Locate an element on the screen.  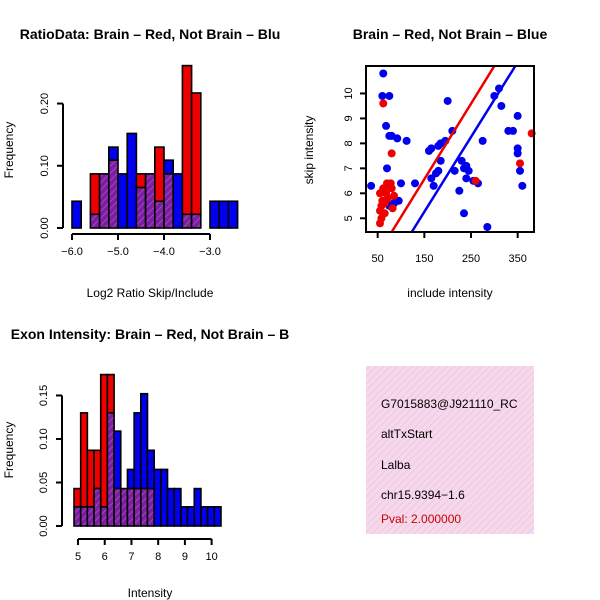
not-brain-fit-line is located at coordinates (463, 149).